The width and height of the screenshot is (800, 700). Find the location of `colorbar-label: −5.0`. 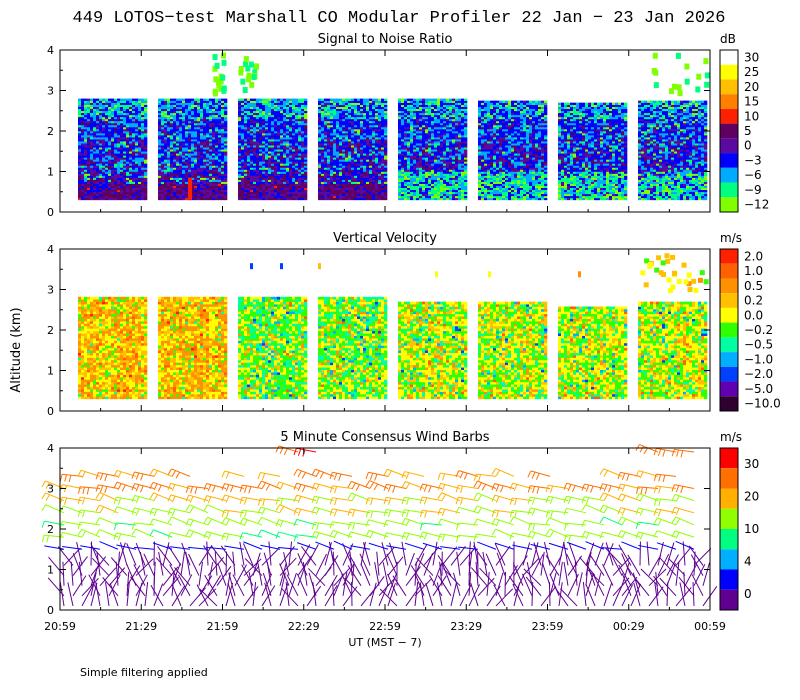

colorbar-label: −5.0 is located at coordinates (758, 389).